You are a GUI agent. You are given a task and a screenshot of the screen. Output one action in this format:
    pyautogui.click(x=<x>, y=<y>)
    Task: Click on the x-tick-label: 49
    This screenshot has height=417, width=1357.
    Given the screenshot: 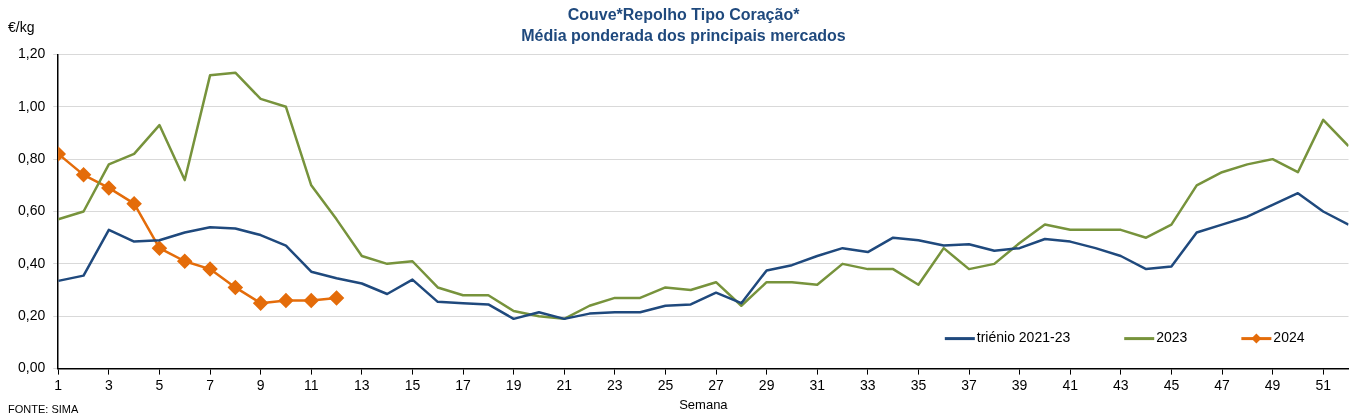 What is the action you would take?
    pyautogui.click(x=1272, y=384)
    